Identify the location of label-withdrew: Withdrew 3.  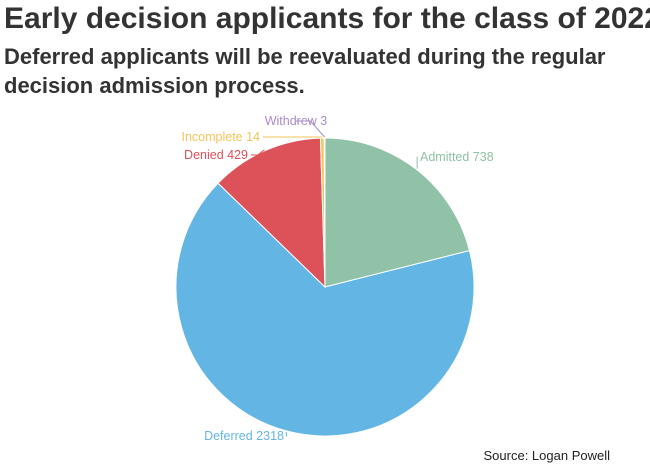
(296, 121).